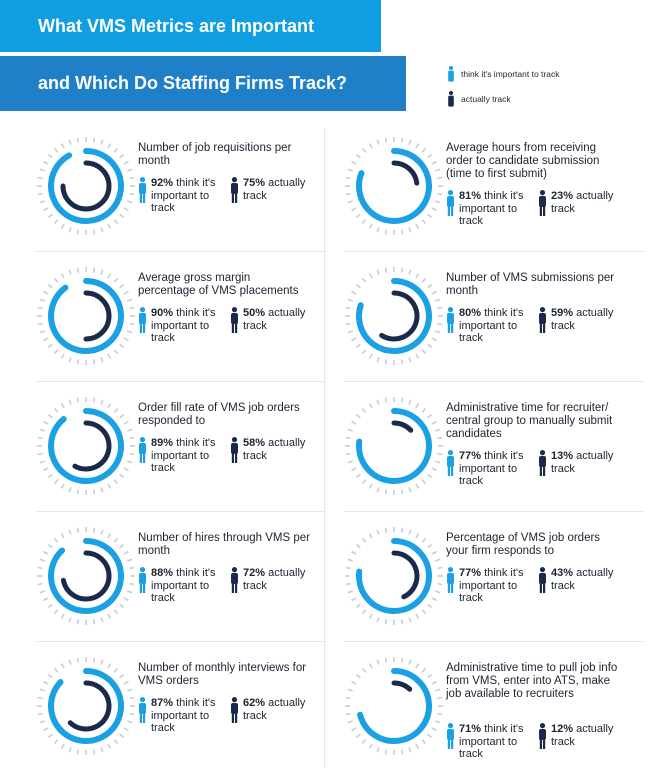 The height and width of the screenshot is (778, 648). Describe the element at coordinates (562, 196) in the screenshot. I see `actual-percent: 23%` at that location.